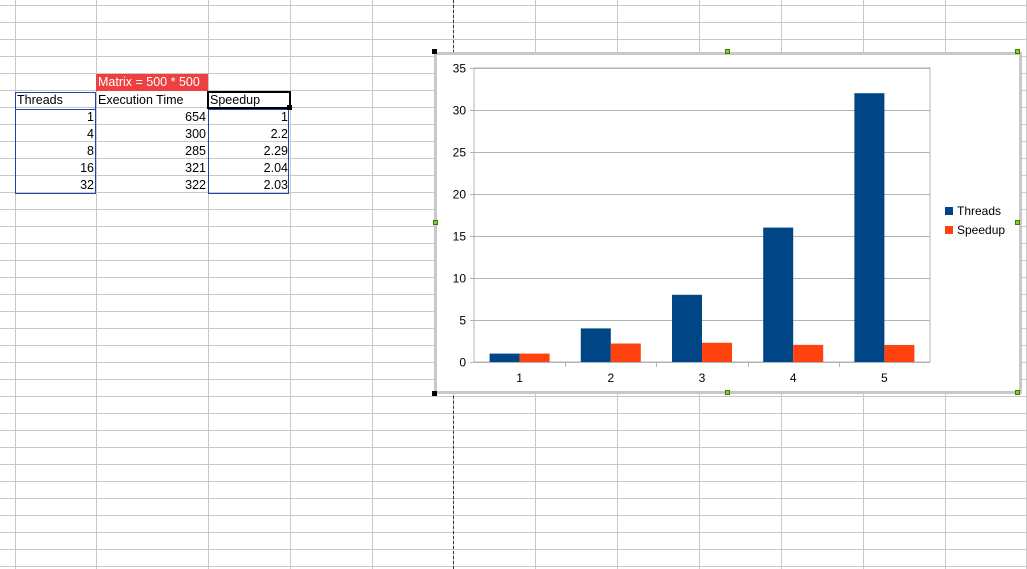 The width and height of the screenshot is (1027, 569). I want to click on y-tick-label: 20, so click(460, 195).